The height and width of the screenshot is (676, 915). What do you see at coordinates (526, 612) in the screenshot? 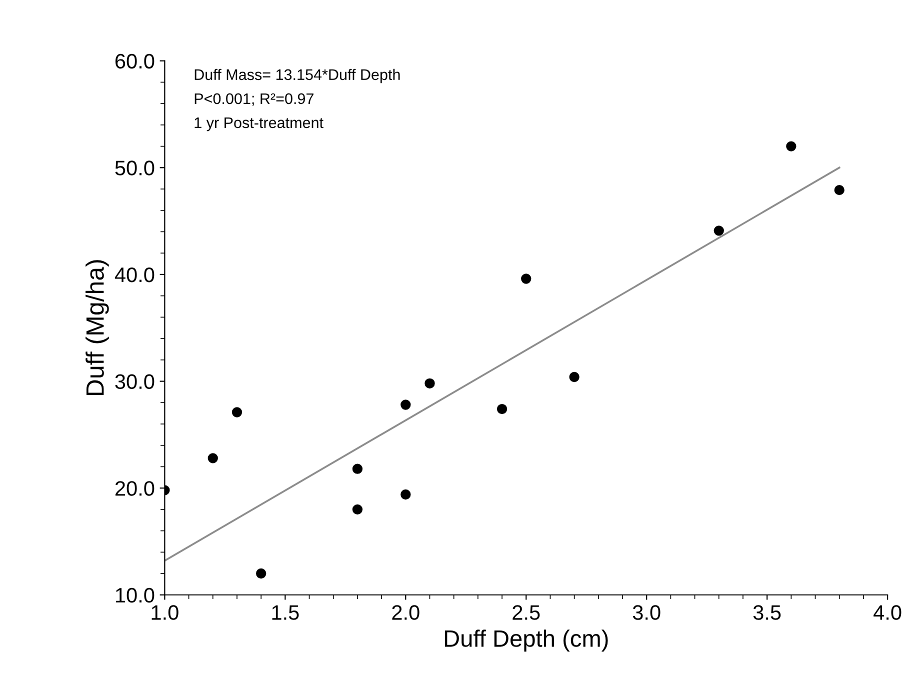
I see `x-tick-label: 2.5` at bounding box center [526, 612].